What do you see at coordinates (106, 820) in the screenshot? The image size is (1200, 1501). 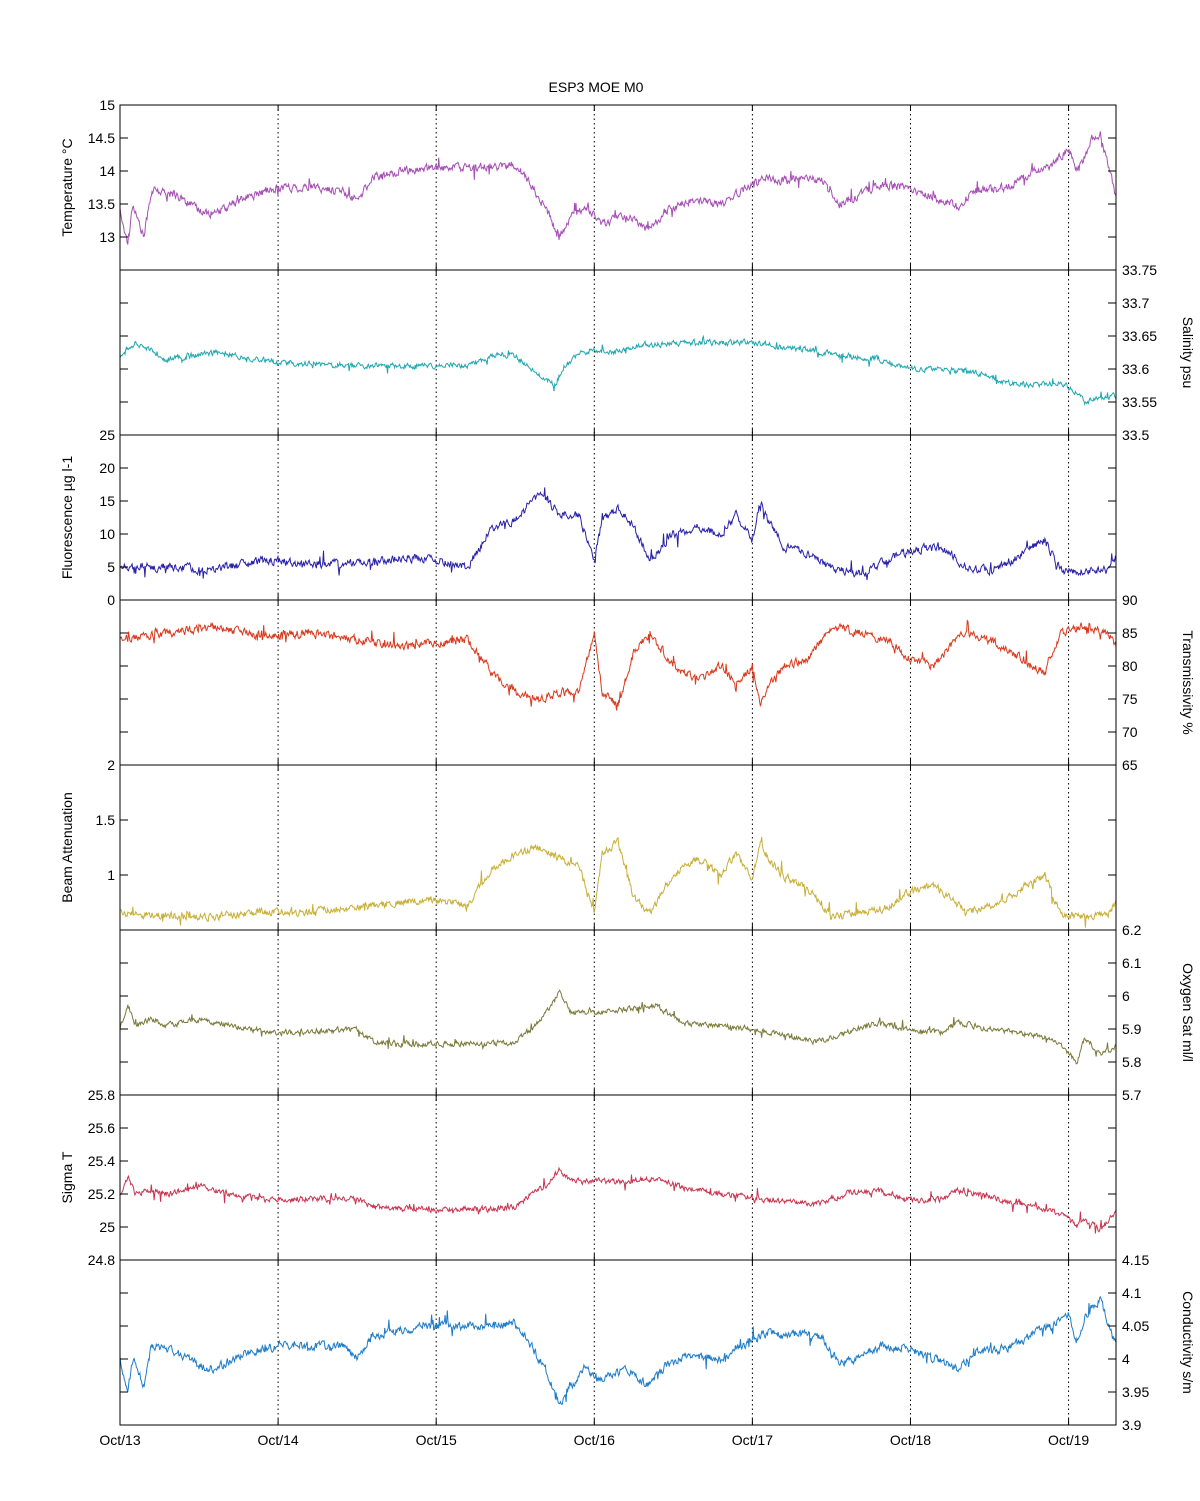 I see `ytick-label-beam_attenuation-2: 1.5` at bounding box center [106, 820].